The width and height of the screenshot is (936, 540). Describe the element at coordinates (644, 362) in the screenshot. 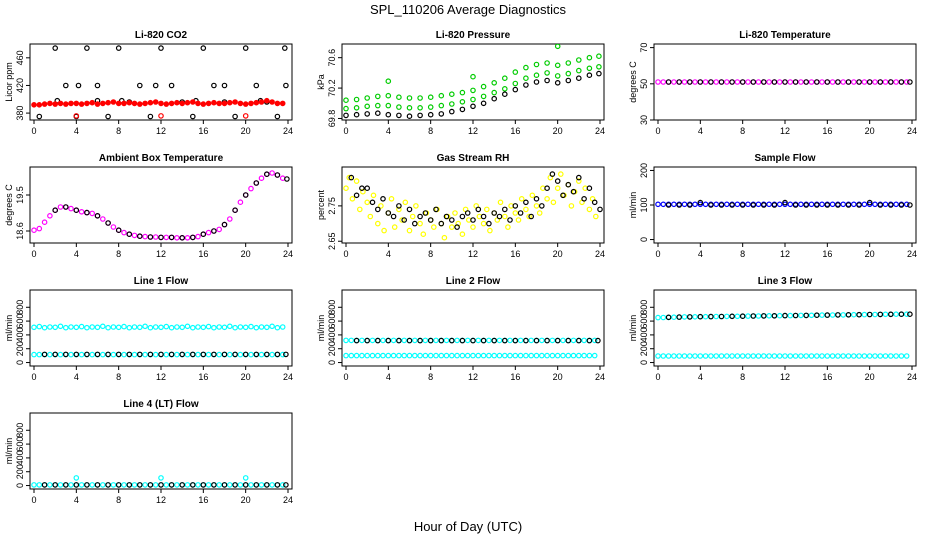

I see `y-tick-label: 0` at that location.